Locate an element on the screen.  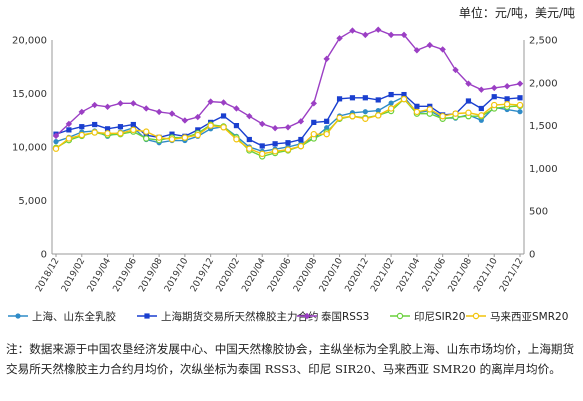
legend-label: 印尼SIR20 is located at coordinates (439, 317).